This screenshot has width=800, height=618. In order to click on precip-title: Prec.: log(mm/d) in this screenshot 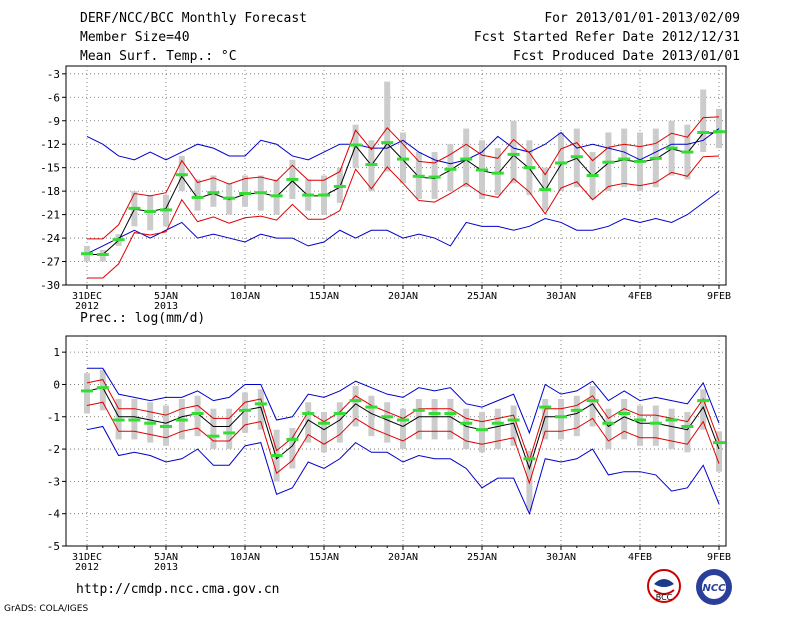, I will do `click(142, 318)`.